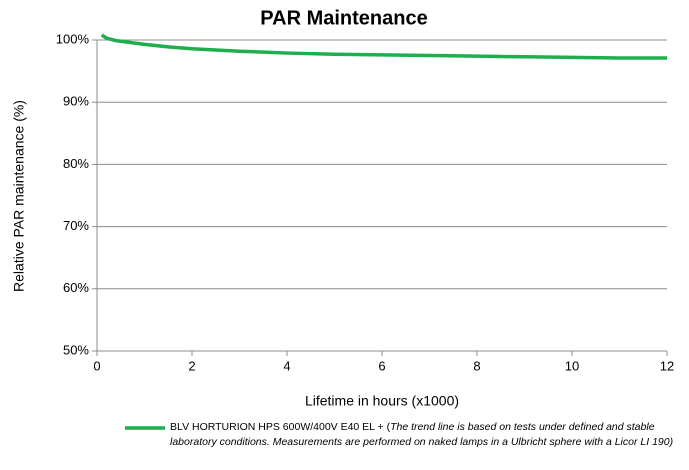 Image resolution: width=689 pixels, height=470 pixels. I want to click on x-tick-label: 0, so click(96, 365).